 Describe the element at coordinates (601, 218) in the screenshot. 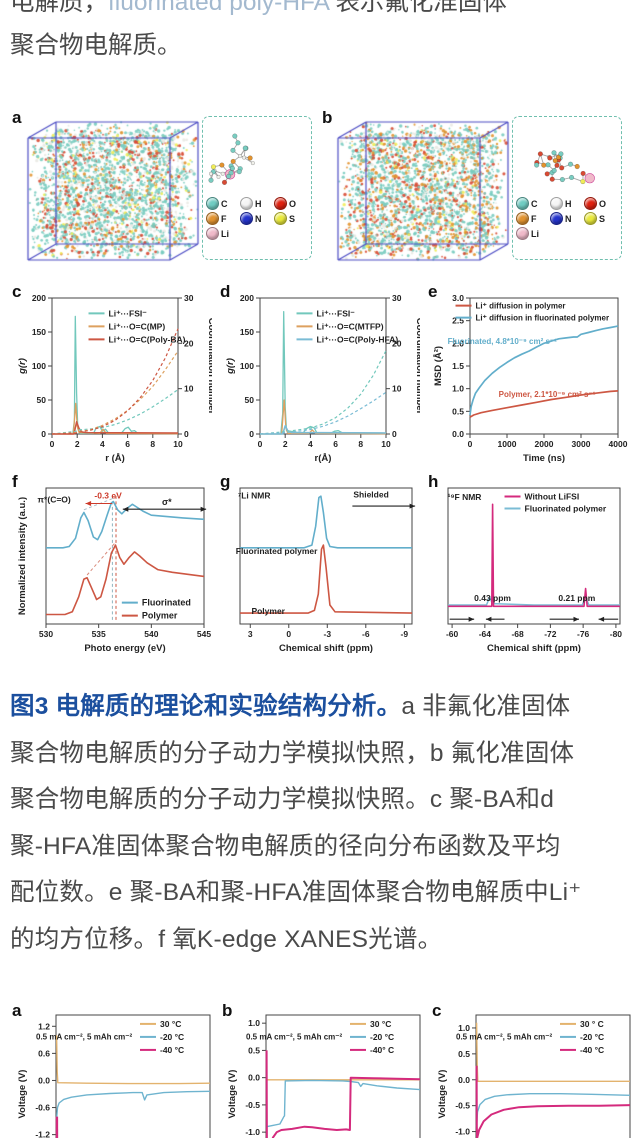

I see `atom-legend-item: S` at that location.